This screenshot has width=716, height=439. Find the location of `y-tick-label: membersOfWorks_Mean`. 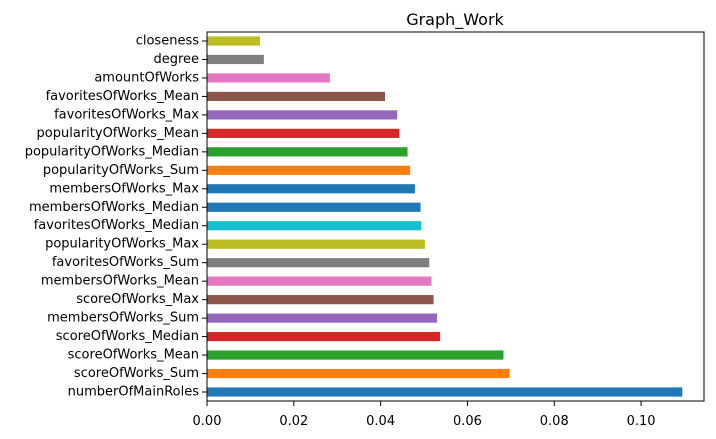

y-tick-label: membersOfWorks_Mean is located at coordinates (120, 281).